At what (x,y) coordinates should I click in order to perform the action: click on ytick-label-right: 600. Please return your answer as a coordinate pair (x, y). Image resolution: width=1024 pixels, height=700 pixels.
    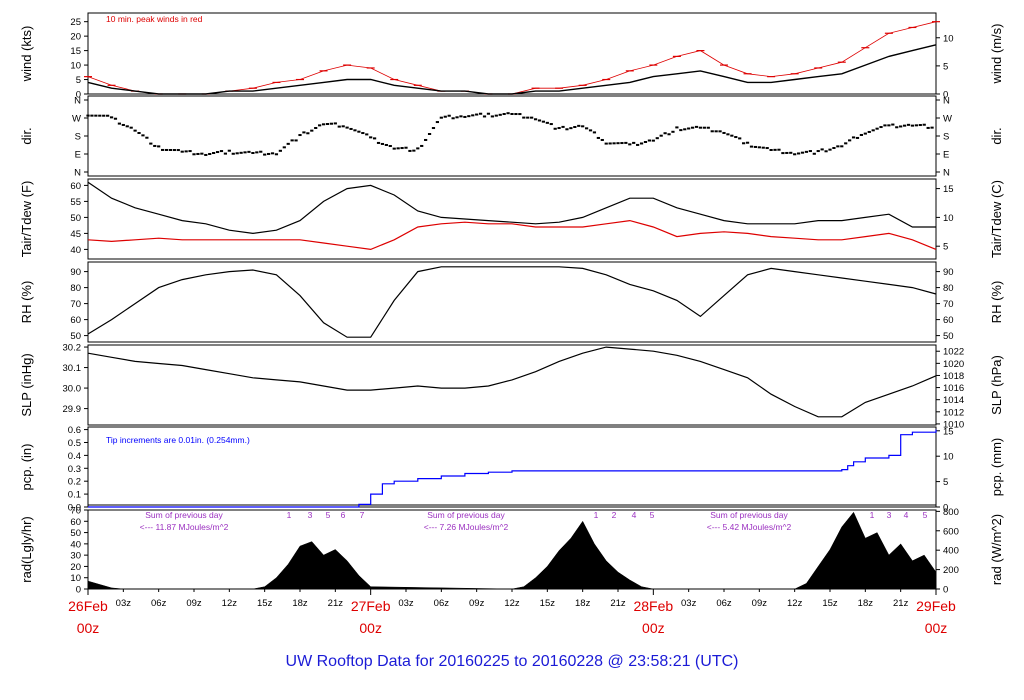
    Looking at the image, I should click on (951, 531).